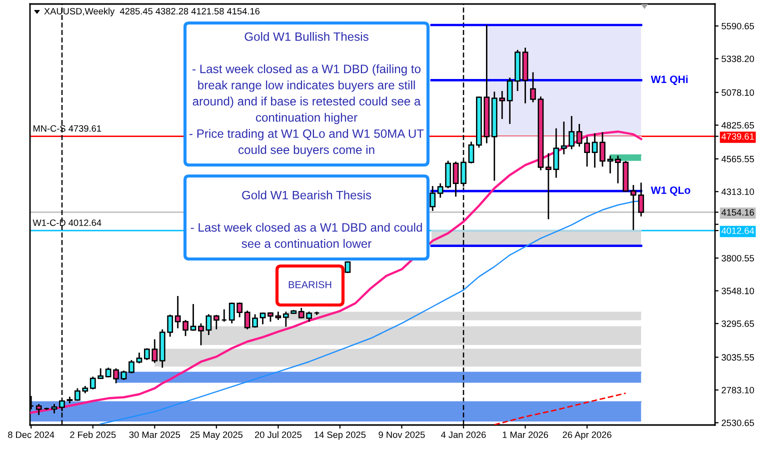 The width and height of the screenshot is (764, 449). Describe the element at coordinates (669, 80) in the screenshot. I see `series-label: W1 QHi` at that location.